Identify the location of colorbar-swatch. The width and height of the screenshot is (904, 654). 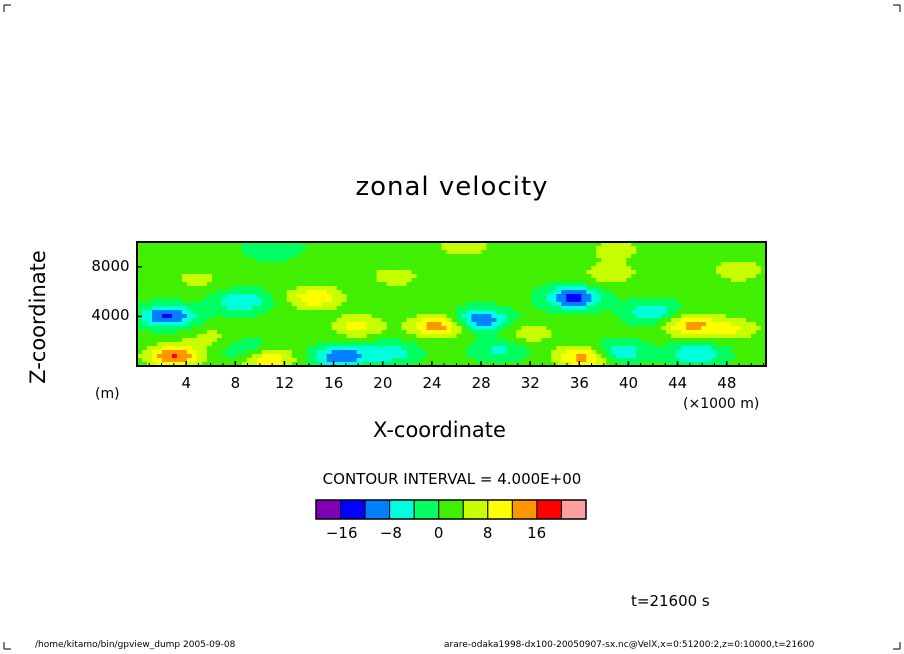
(402, 509).